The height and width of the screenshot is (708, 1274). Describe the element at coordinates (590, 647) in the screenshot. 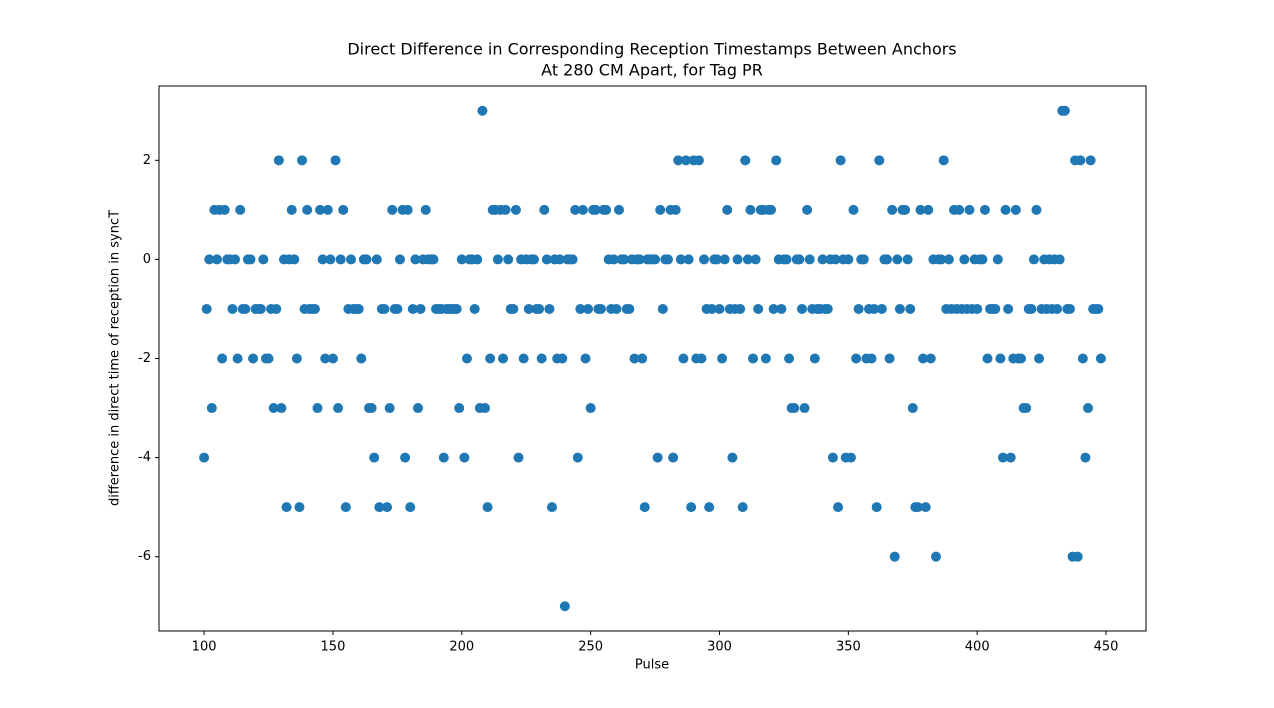

I see `x-tick-label: 250` at that location.